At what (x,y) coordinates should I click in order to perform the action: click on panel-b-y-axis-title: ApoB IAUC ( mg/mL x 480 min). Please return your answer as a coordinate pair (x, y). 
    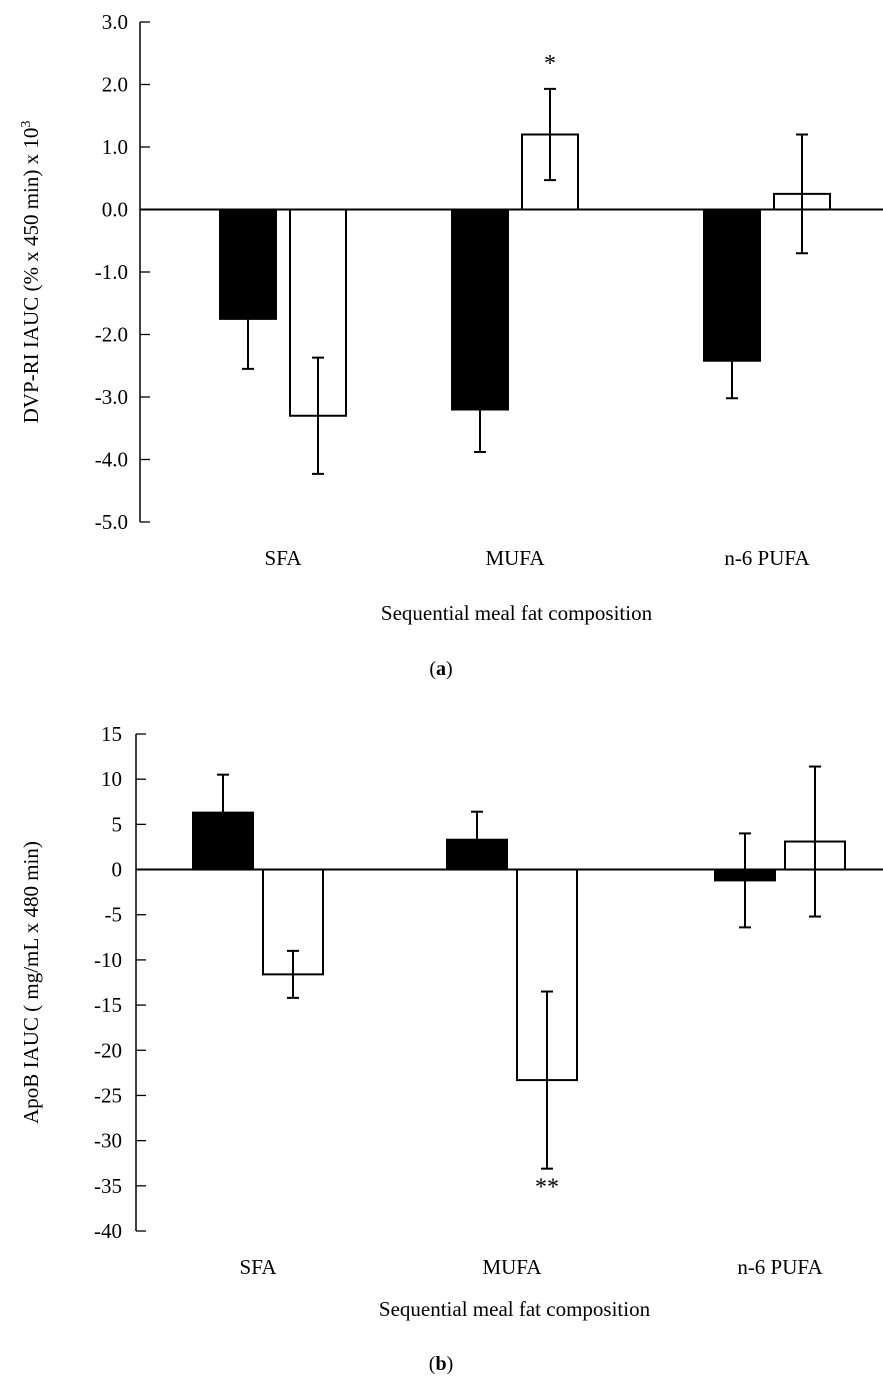
    Looking at the image, I should click on (31, 982).